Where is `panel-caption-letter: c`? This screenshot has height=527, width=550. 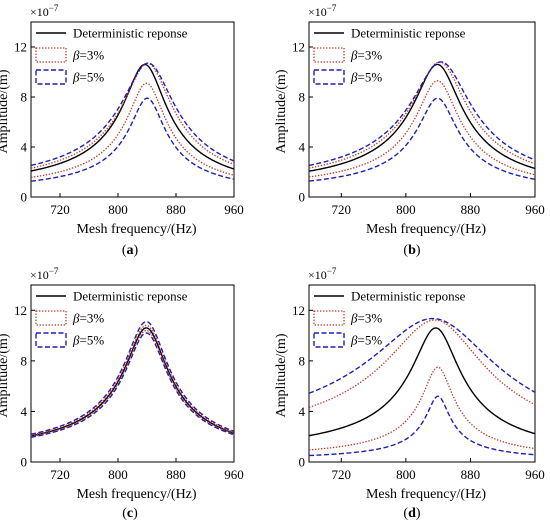
panel-caption-letter: c is located at coordinates (130, 513).